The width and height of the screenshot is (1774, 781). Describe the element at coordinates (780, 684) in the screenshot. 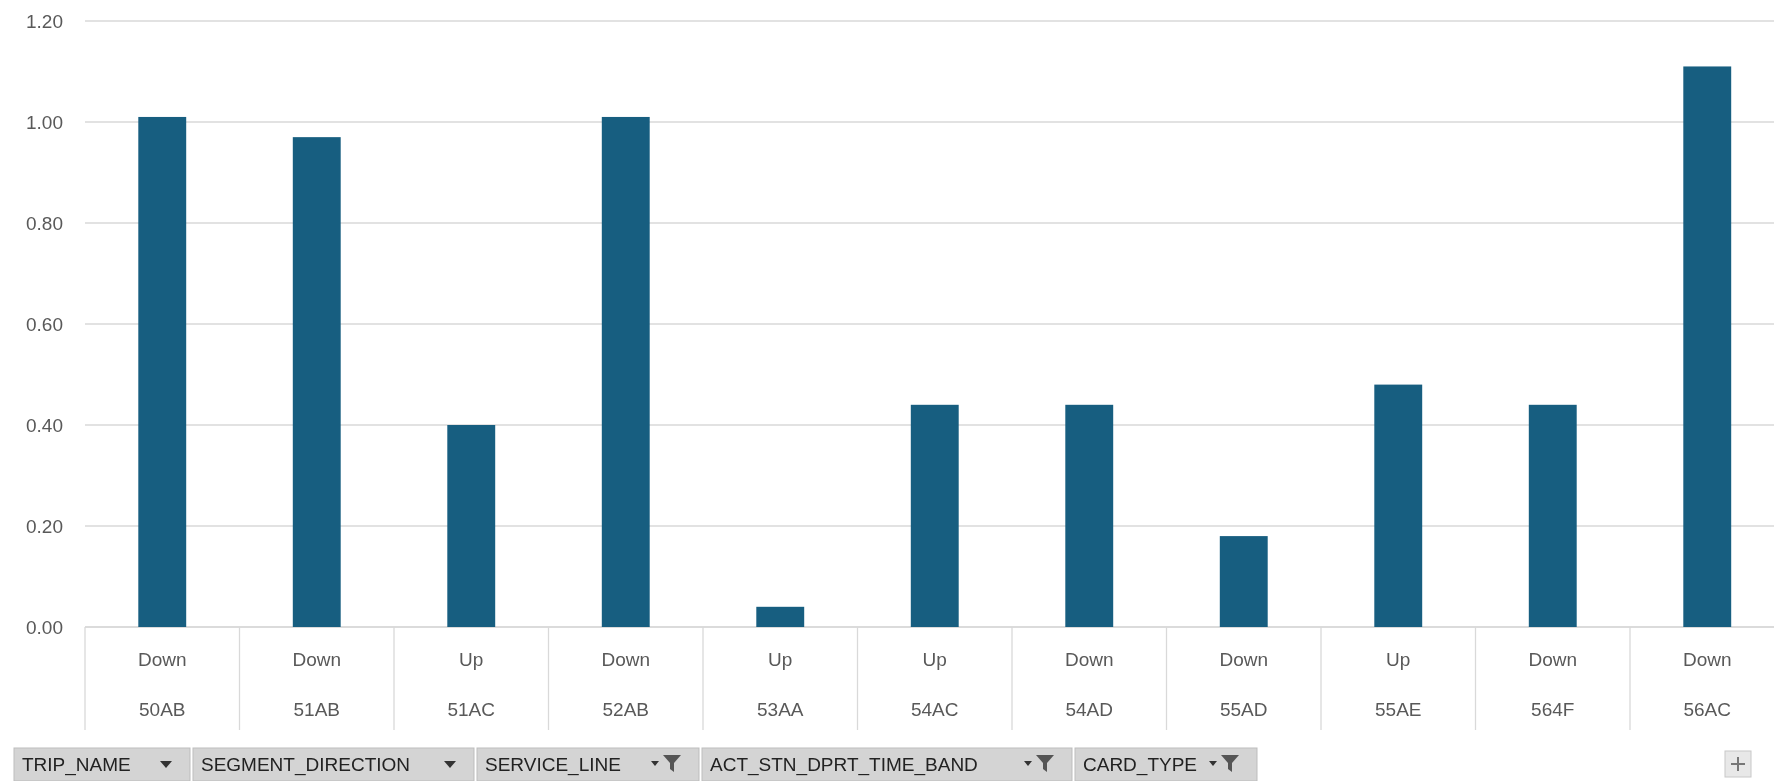

I see `category-label: Up 53AA` at that location.